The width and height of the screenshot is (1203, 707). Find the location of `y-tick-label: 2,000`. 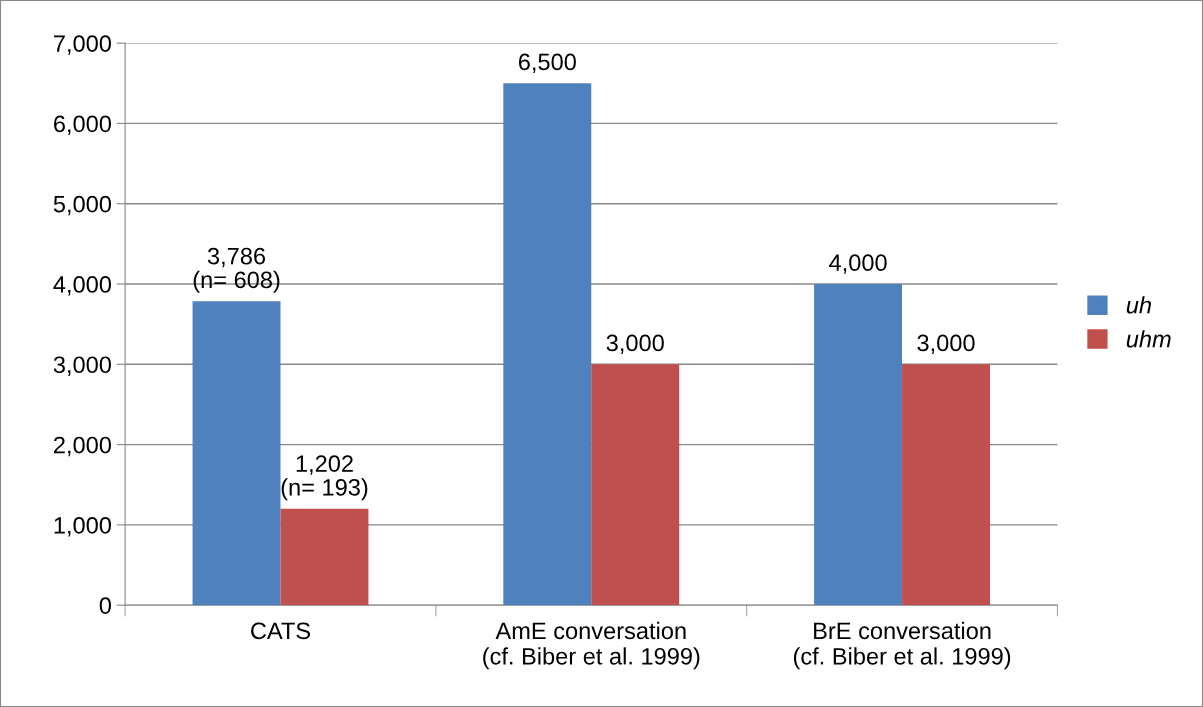

y-tick-label: 2,000 is located at coordinates (82, 446).